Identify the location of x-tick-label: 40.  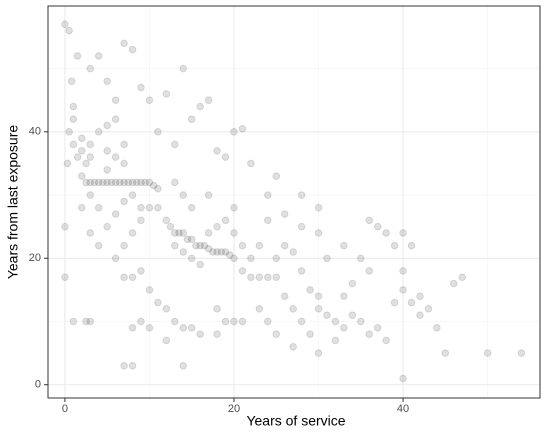
(403, 409).